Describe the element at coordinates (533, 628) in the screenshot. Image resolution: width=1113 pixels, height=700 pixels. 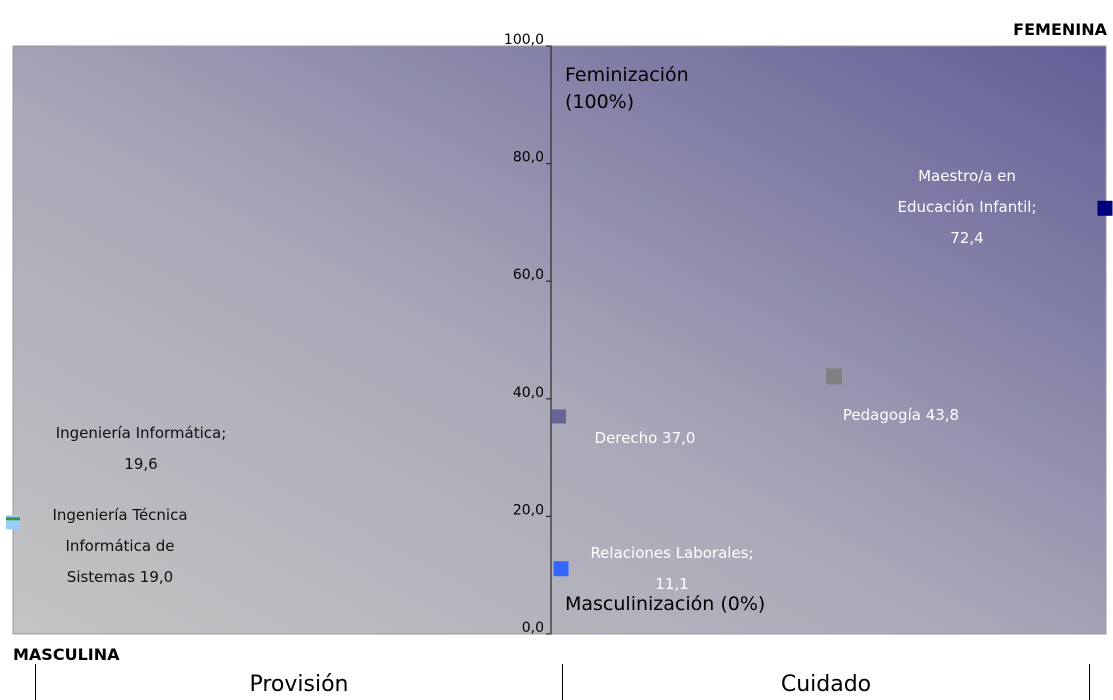
I see `y-tick-label: 0,0` at that location.